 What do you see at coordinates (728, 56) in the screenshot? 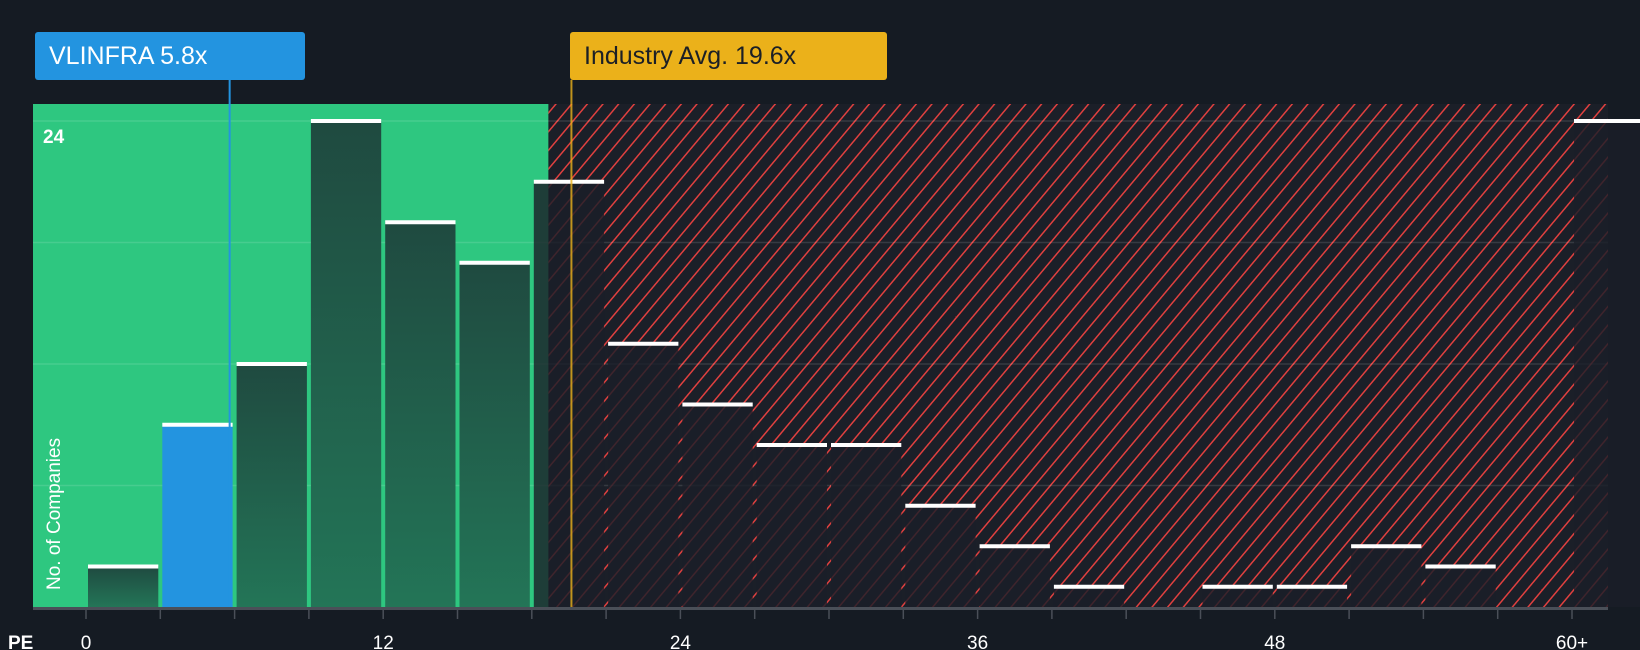
I see `industry-average-label: Industry Avg. 19.6x` at bounding box center [728, 56].